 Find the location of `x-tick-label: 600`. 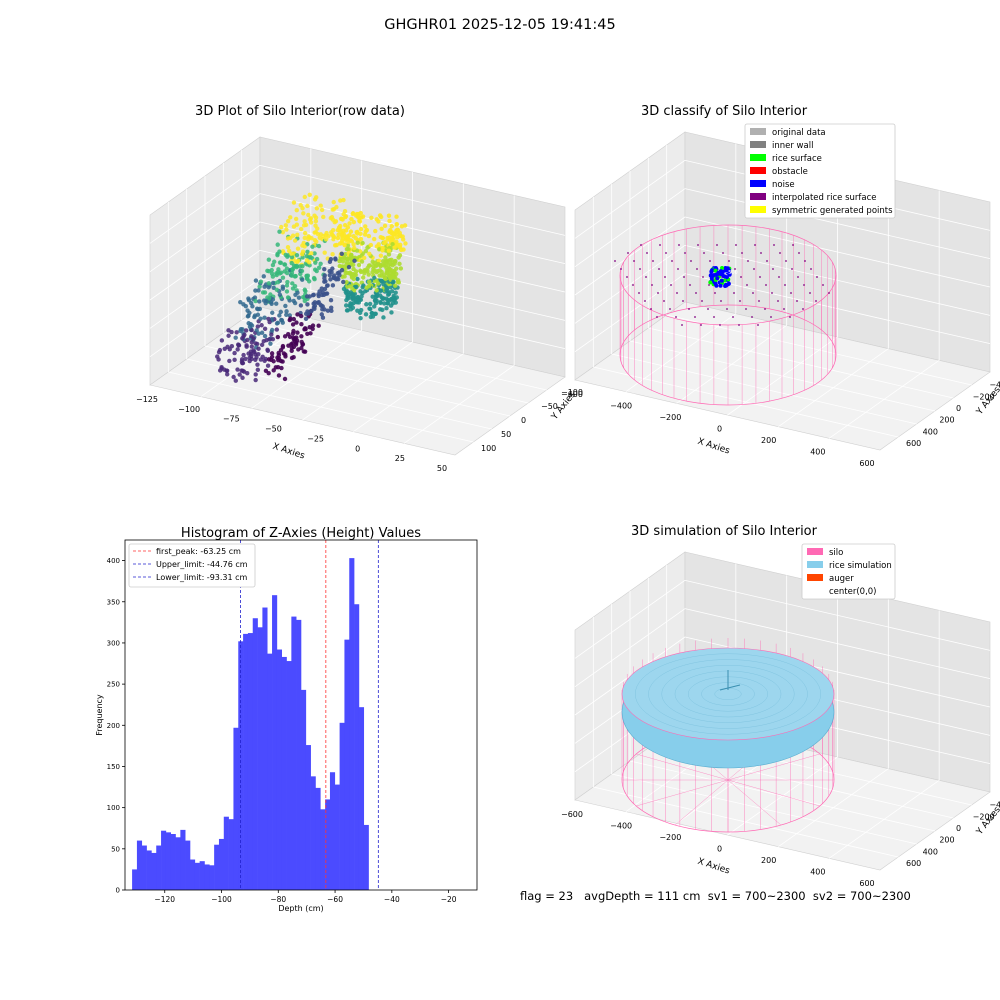

x-tick-label: 600 is located at coordinates (866, 463).